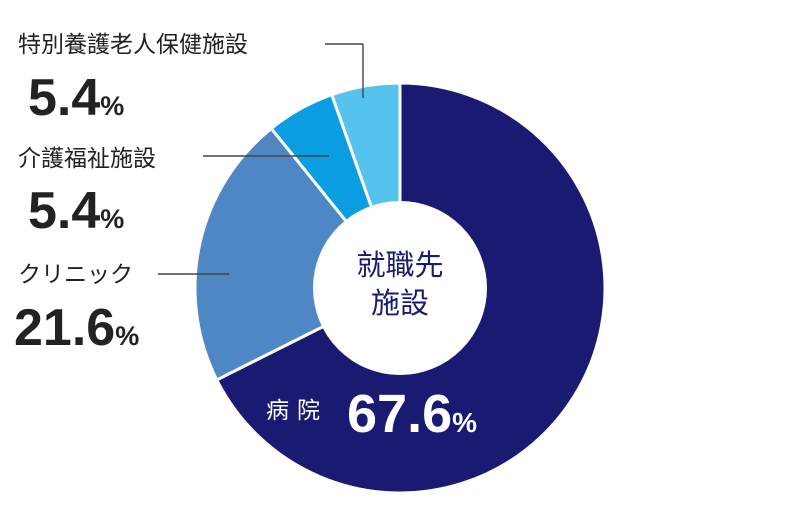  I want to click on slice-label-special-nursing: 特別養護老人保健施設, so click(133, 45).